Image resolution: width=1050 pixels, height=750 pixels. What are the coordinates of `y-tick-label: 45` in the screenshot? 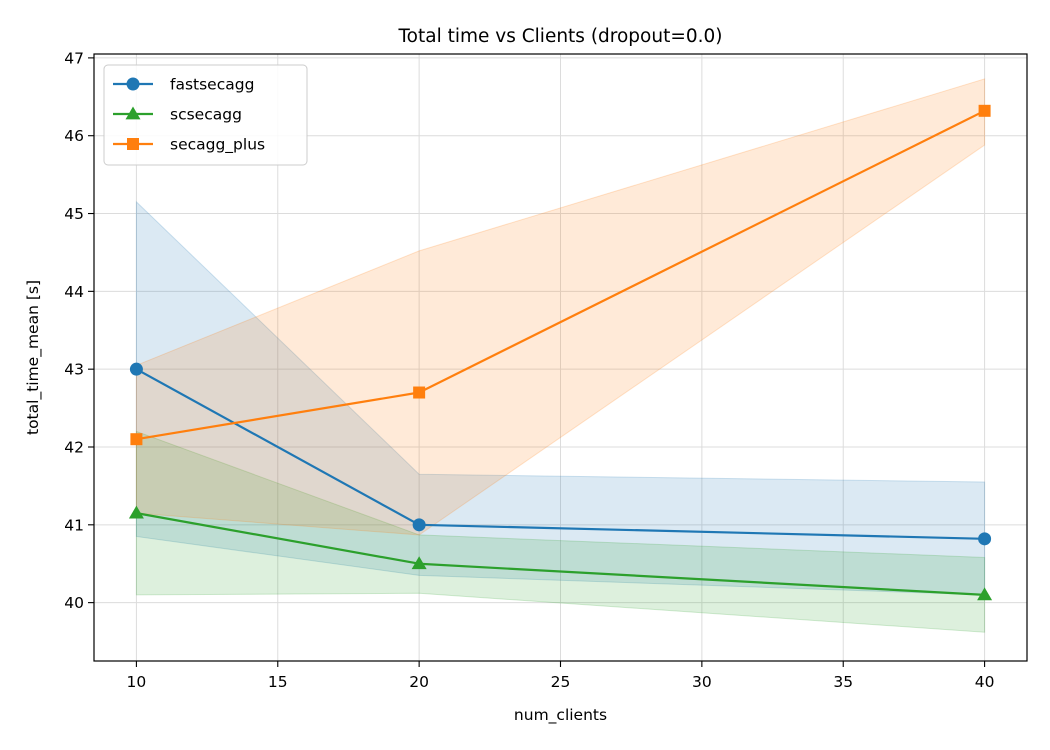 It's located at (74, 214).